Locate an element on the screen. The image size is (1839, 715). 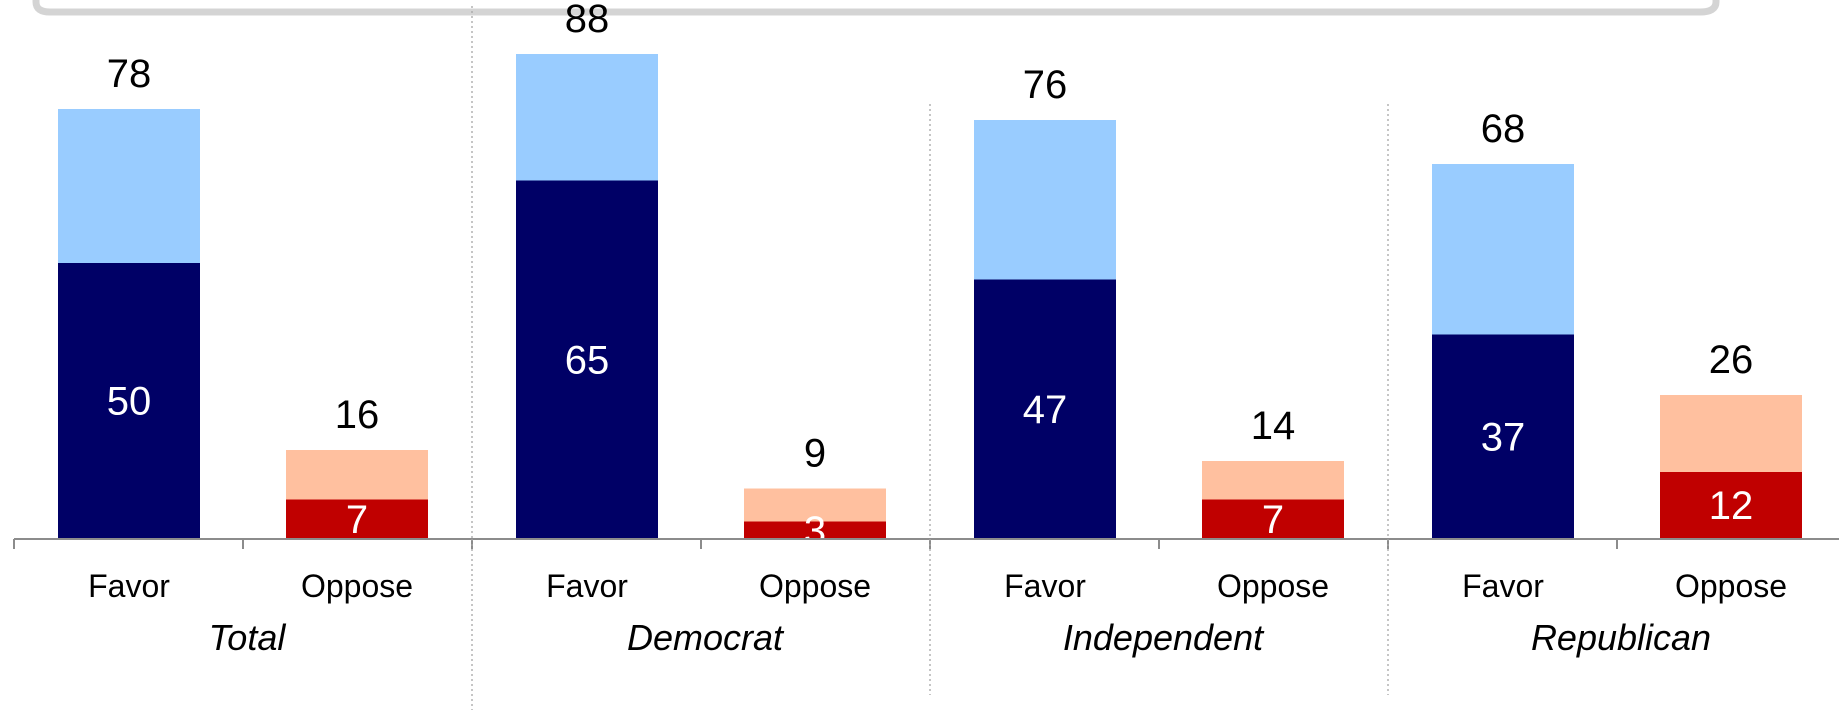
bar-total-label: 78 is located at coordinates (129, 74).